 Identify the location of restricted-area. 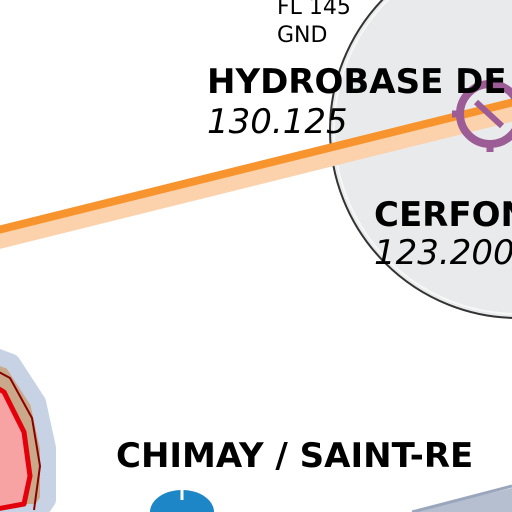
(16, 448).